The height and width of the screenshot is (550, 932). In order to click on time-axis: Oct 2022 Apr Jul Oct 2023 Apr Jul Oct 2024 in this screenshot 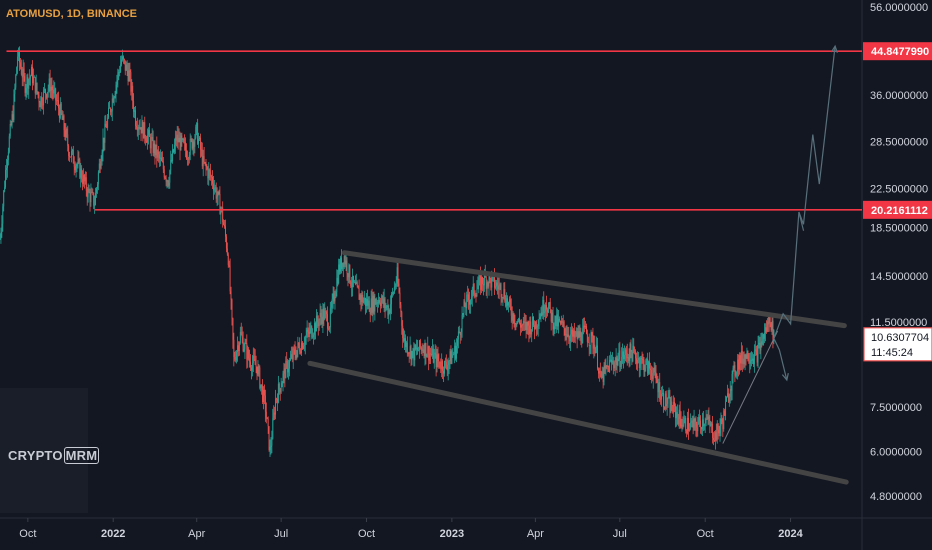, I will do `click(411, 529)`.